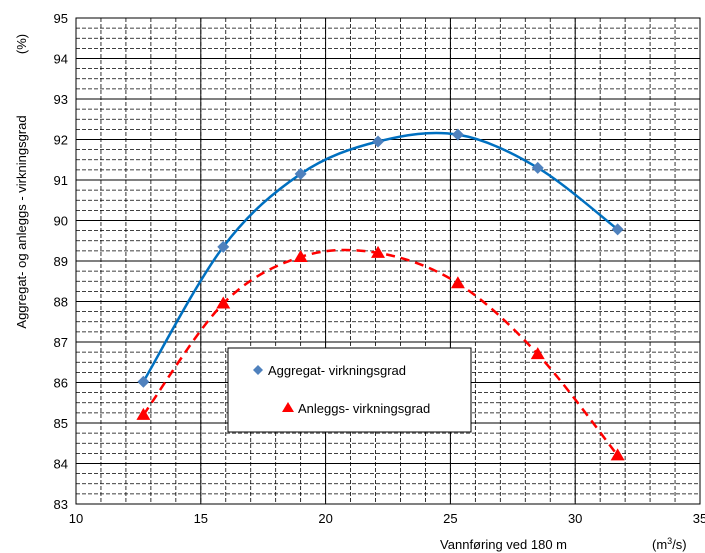 This screenshot has width=705, height=553. Describe the element at coordinates (325, 518) in the screenshot. I see `x-tick-label: 20` at that location.